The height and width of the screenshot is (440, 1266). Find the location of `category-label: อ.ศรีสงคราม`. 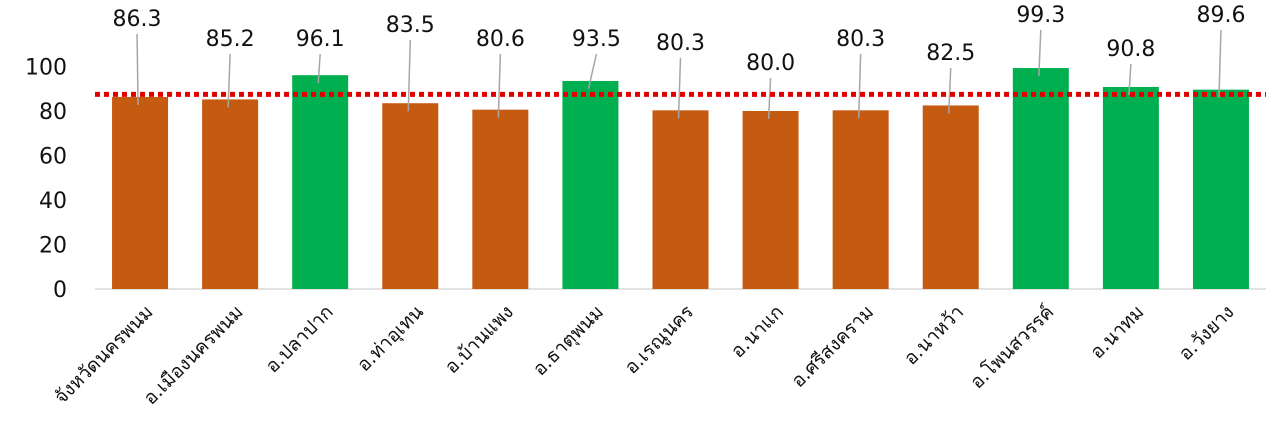

category-label: อ.ศรีสงคราม is located at coordinates (832, 346).